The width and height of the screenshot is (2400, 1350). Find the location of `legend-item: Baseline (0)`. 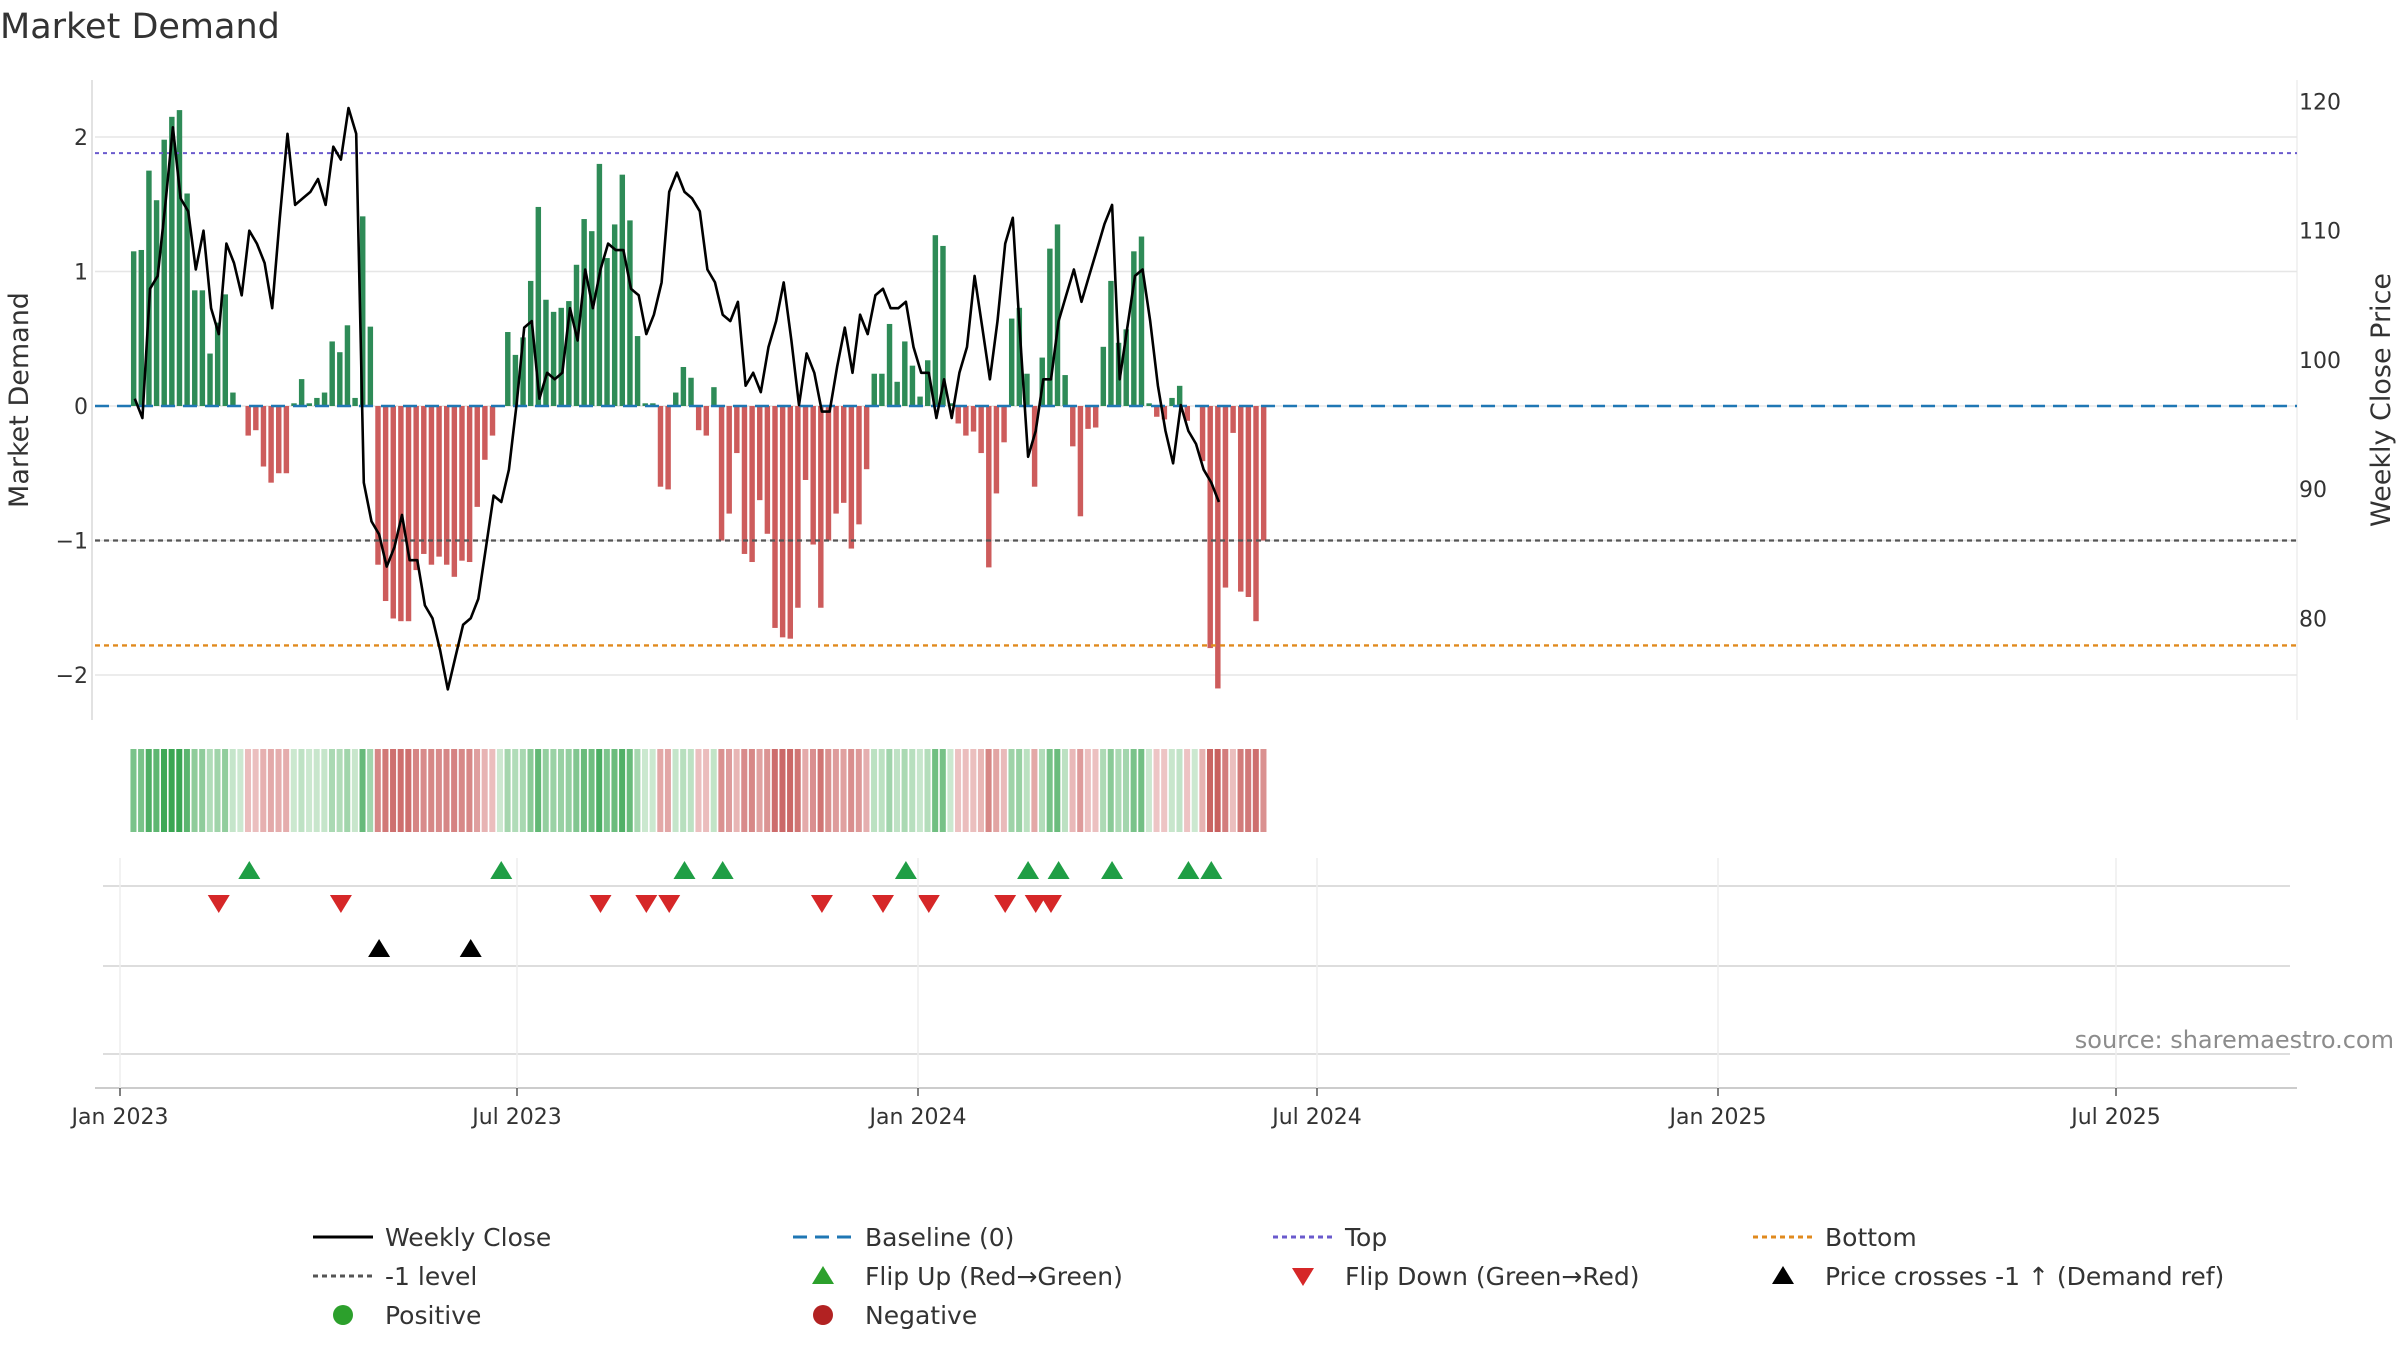

legend-item: Baseline (0) is located at coordinates (903, 1237).